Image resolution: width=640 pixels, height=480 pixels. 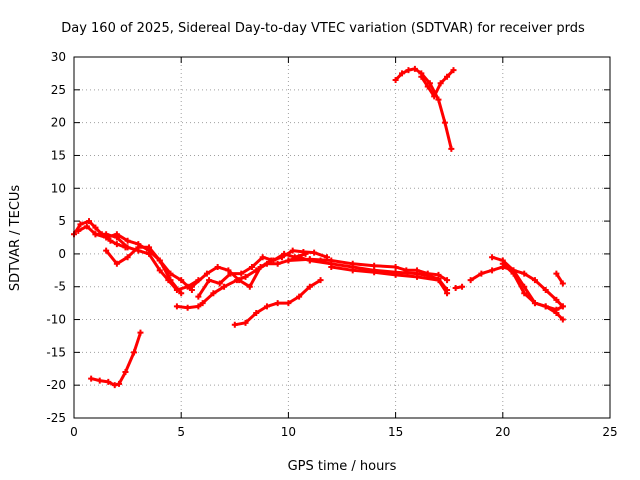 What do you see at coordinates (56, 418) in the screenshot?
I see `y-tick-label: -25` at bounding box center [56, 418].